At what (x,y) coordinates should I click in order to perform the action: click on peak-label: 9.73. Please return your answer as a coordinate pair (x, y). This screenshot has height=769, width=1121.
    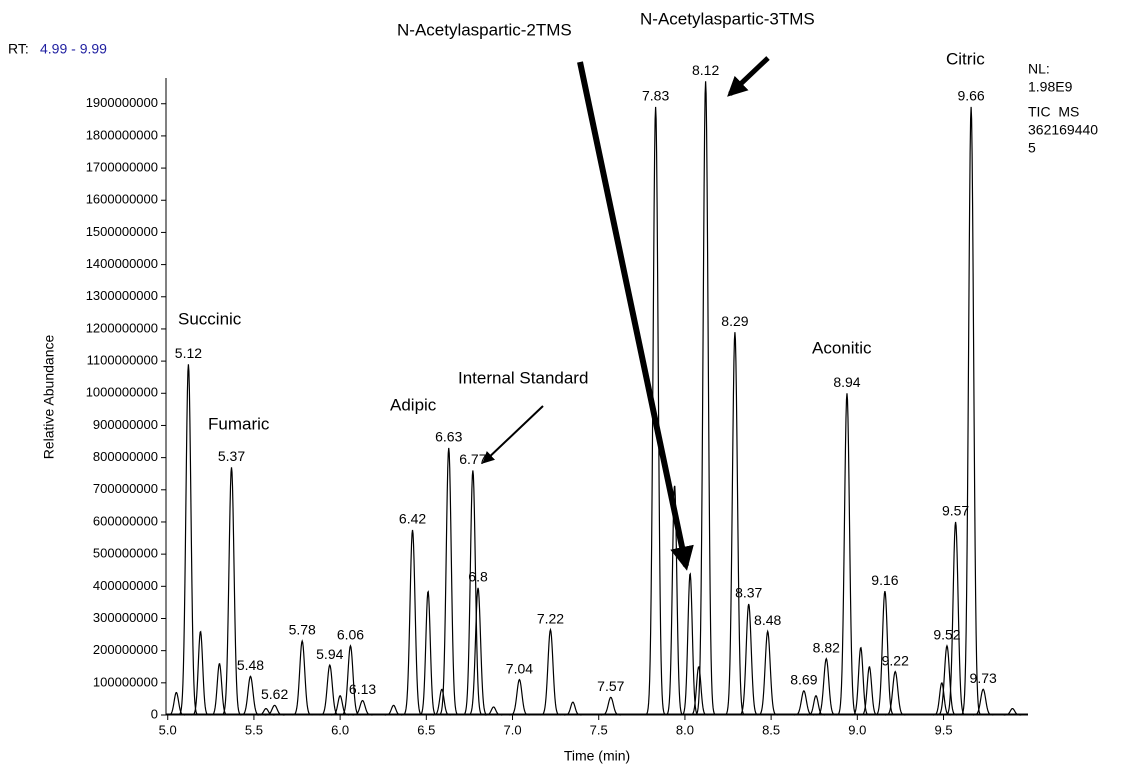
    Looking at the image, I should click on (983, 678).